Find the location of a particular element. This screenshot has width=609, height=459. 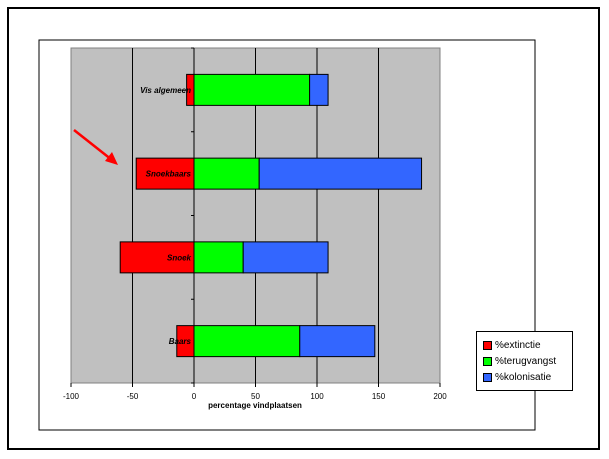

x-axis-title: percentage vindplaatsen is located at coordinates (255, 405).